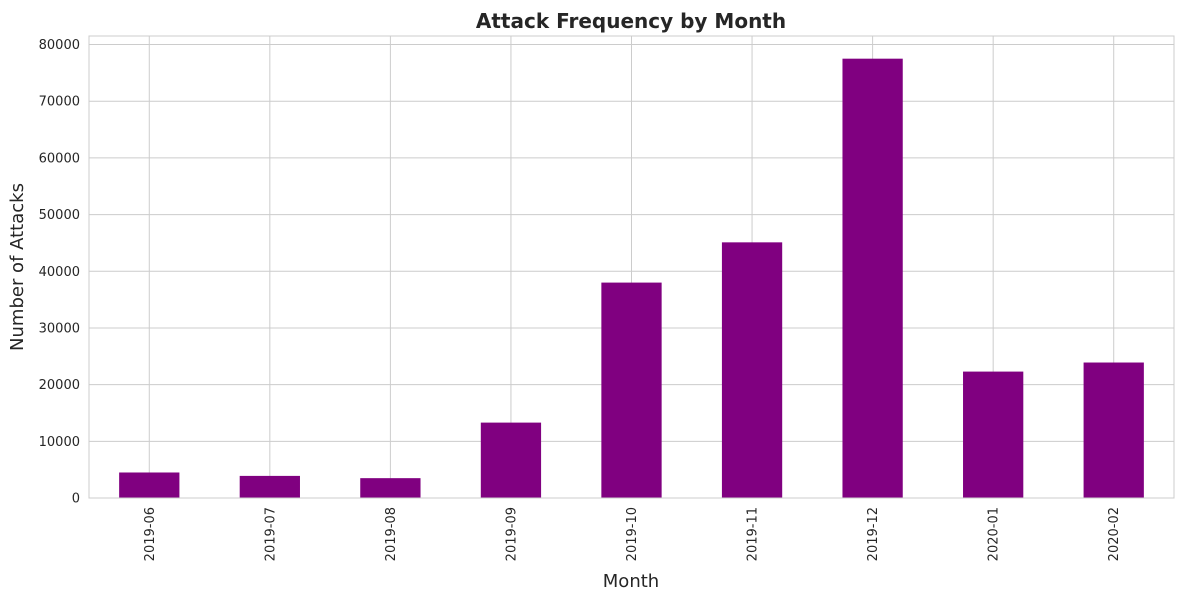  Describe the element at coordinates (994, 534) in the screenshot. I see `x-tick-label: 2020-01` at that location.